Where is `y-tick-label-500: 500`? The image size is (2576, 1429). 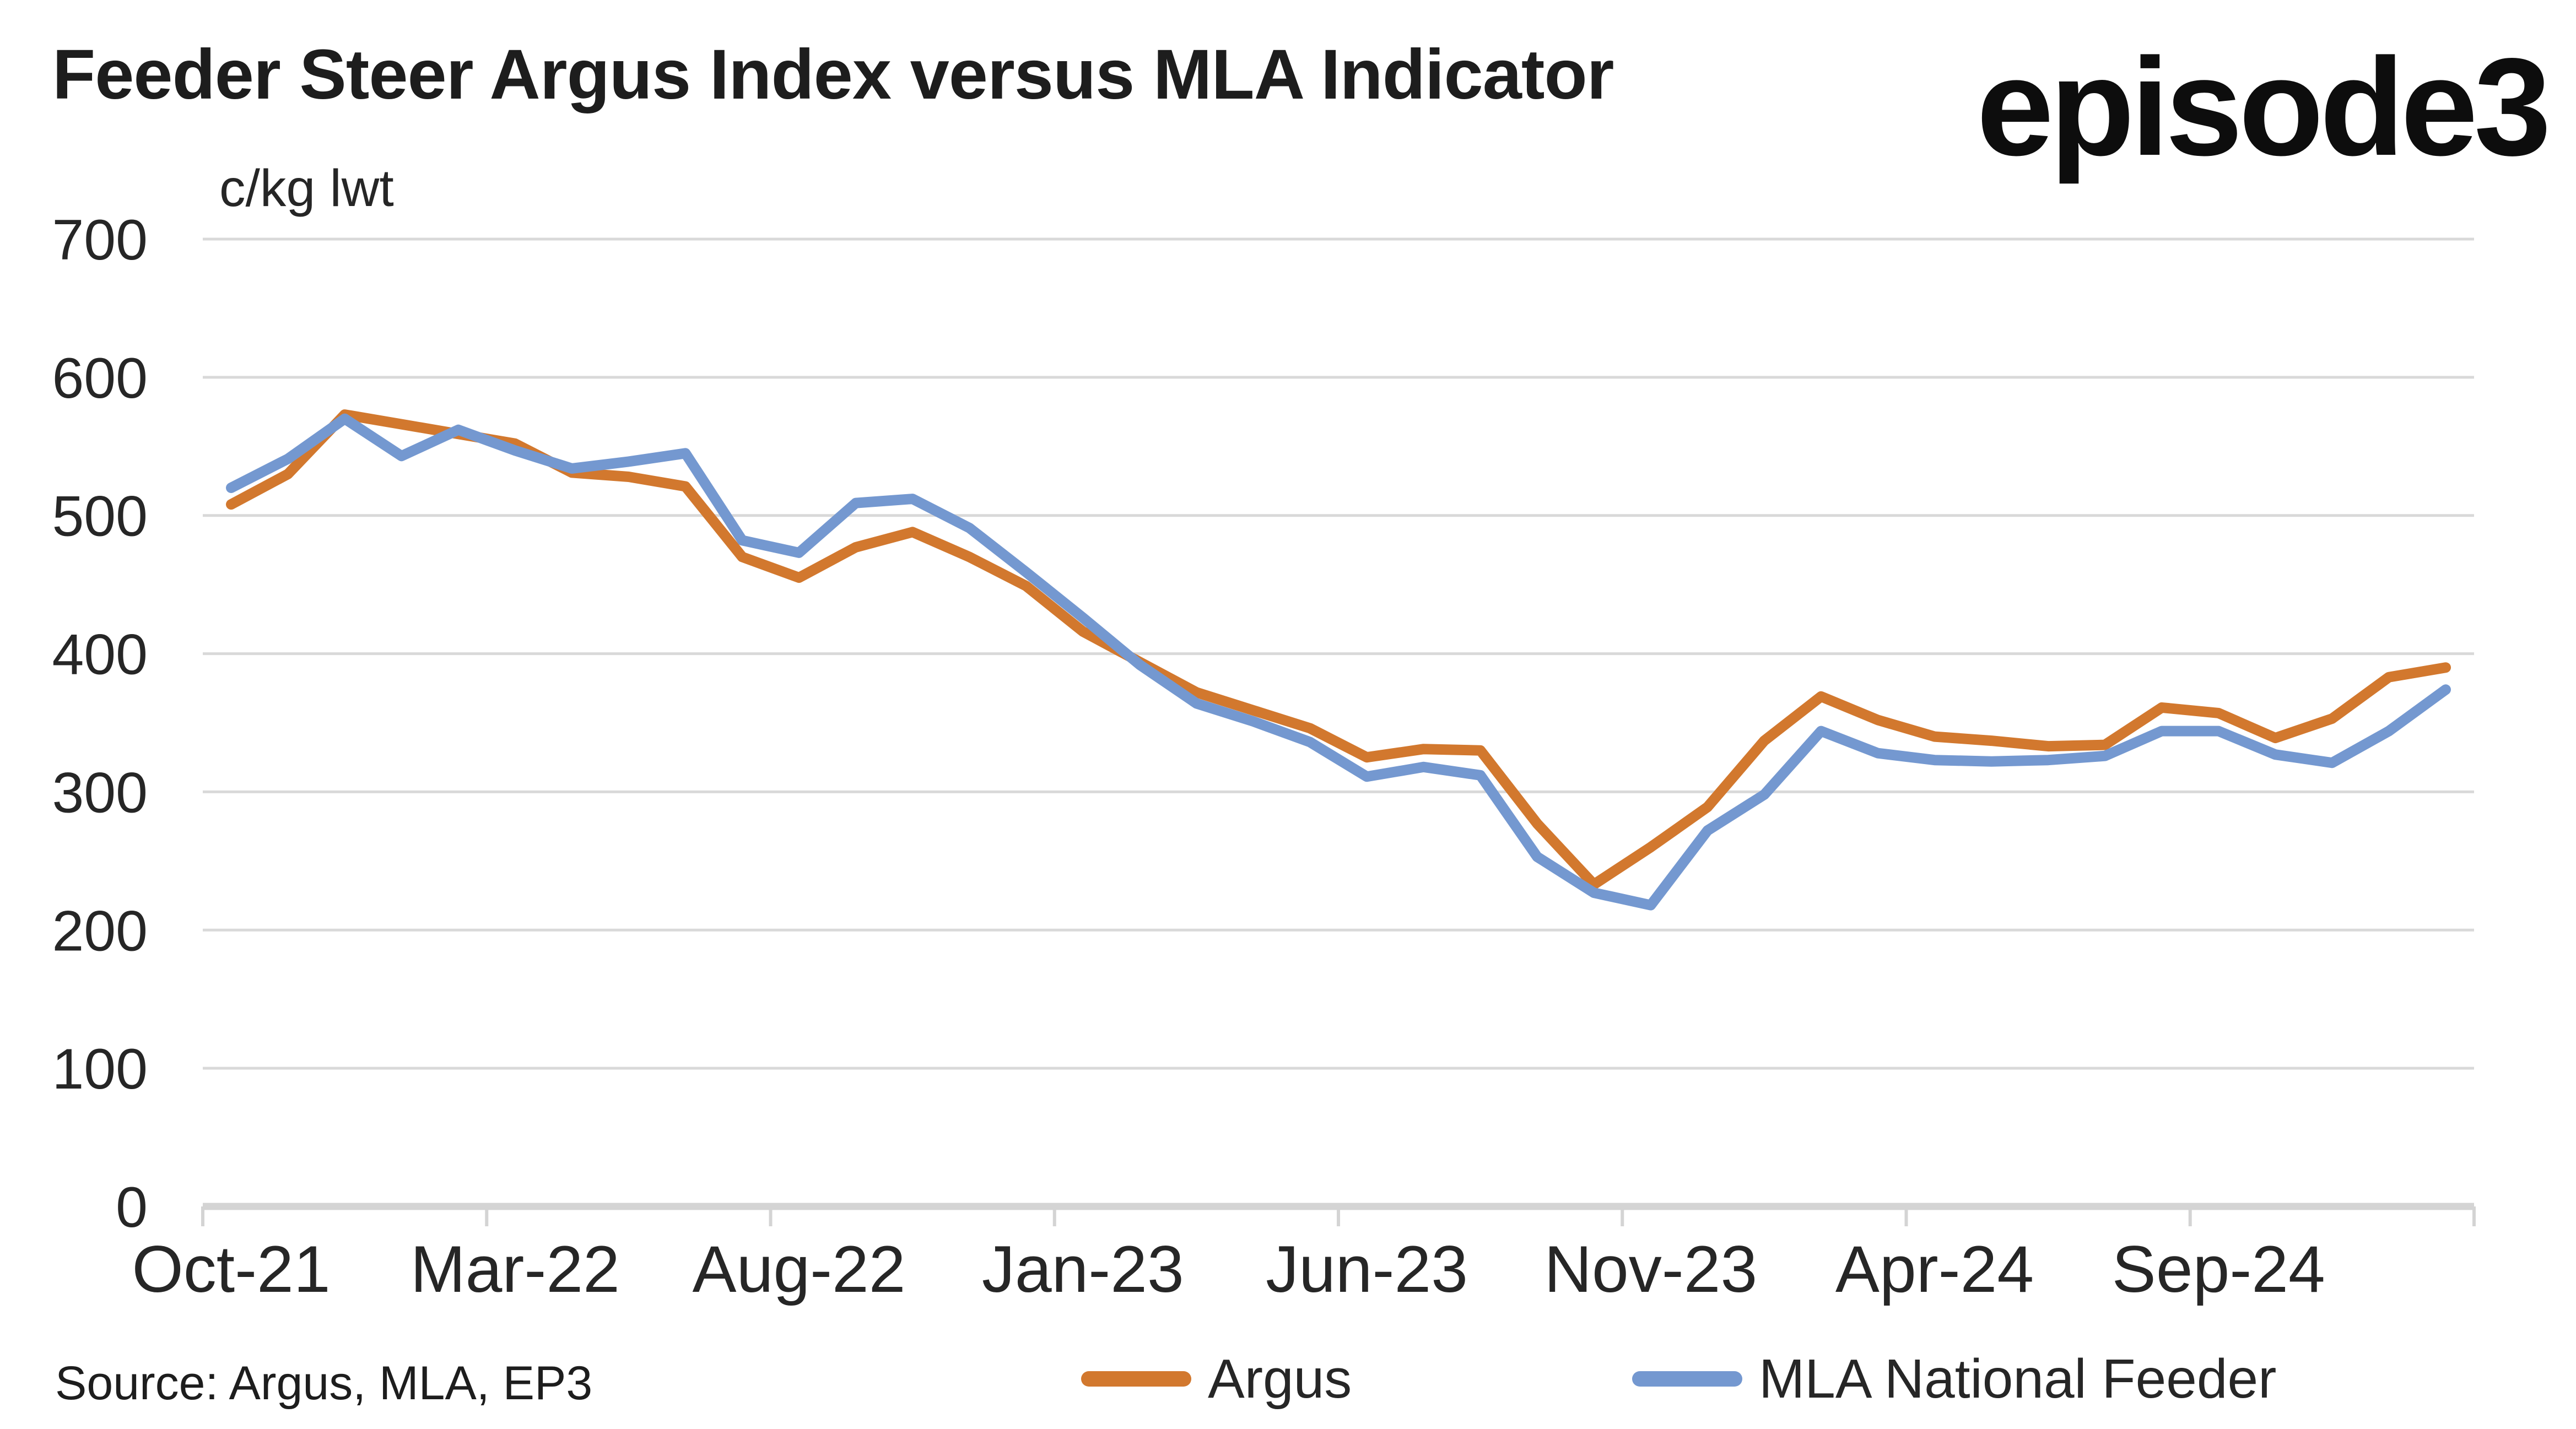 y-tick-label-500: 500 is located at coordinates (100, 517).